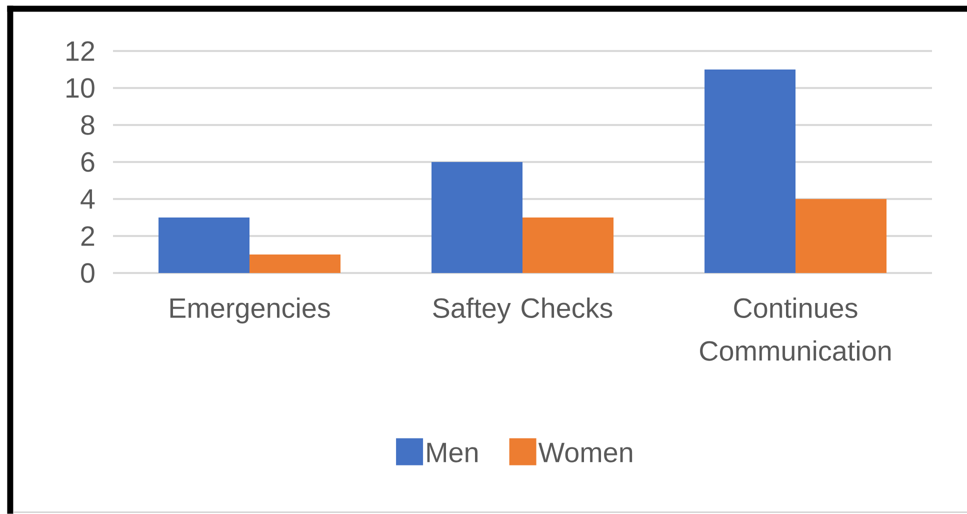 The image size is (967, 514). I want to click on x-tick-label: Continues Communication, so click(795, 329).